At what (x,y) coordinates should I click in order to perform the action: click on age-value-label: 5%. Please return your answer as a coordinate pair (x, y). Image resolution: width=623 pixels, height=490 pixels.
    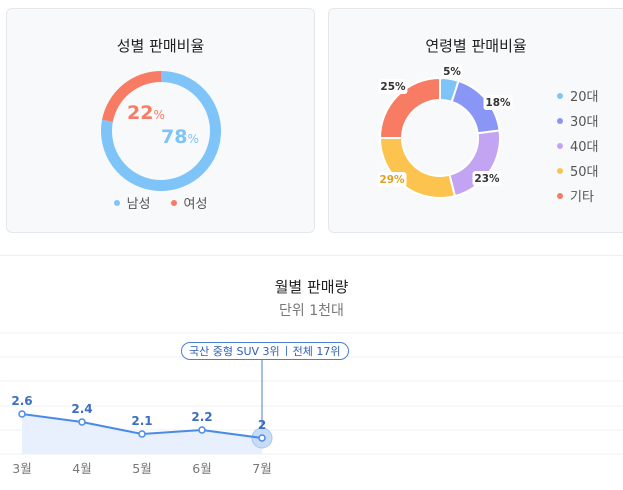
    Looking at the image, I should click on (452, 72).